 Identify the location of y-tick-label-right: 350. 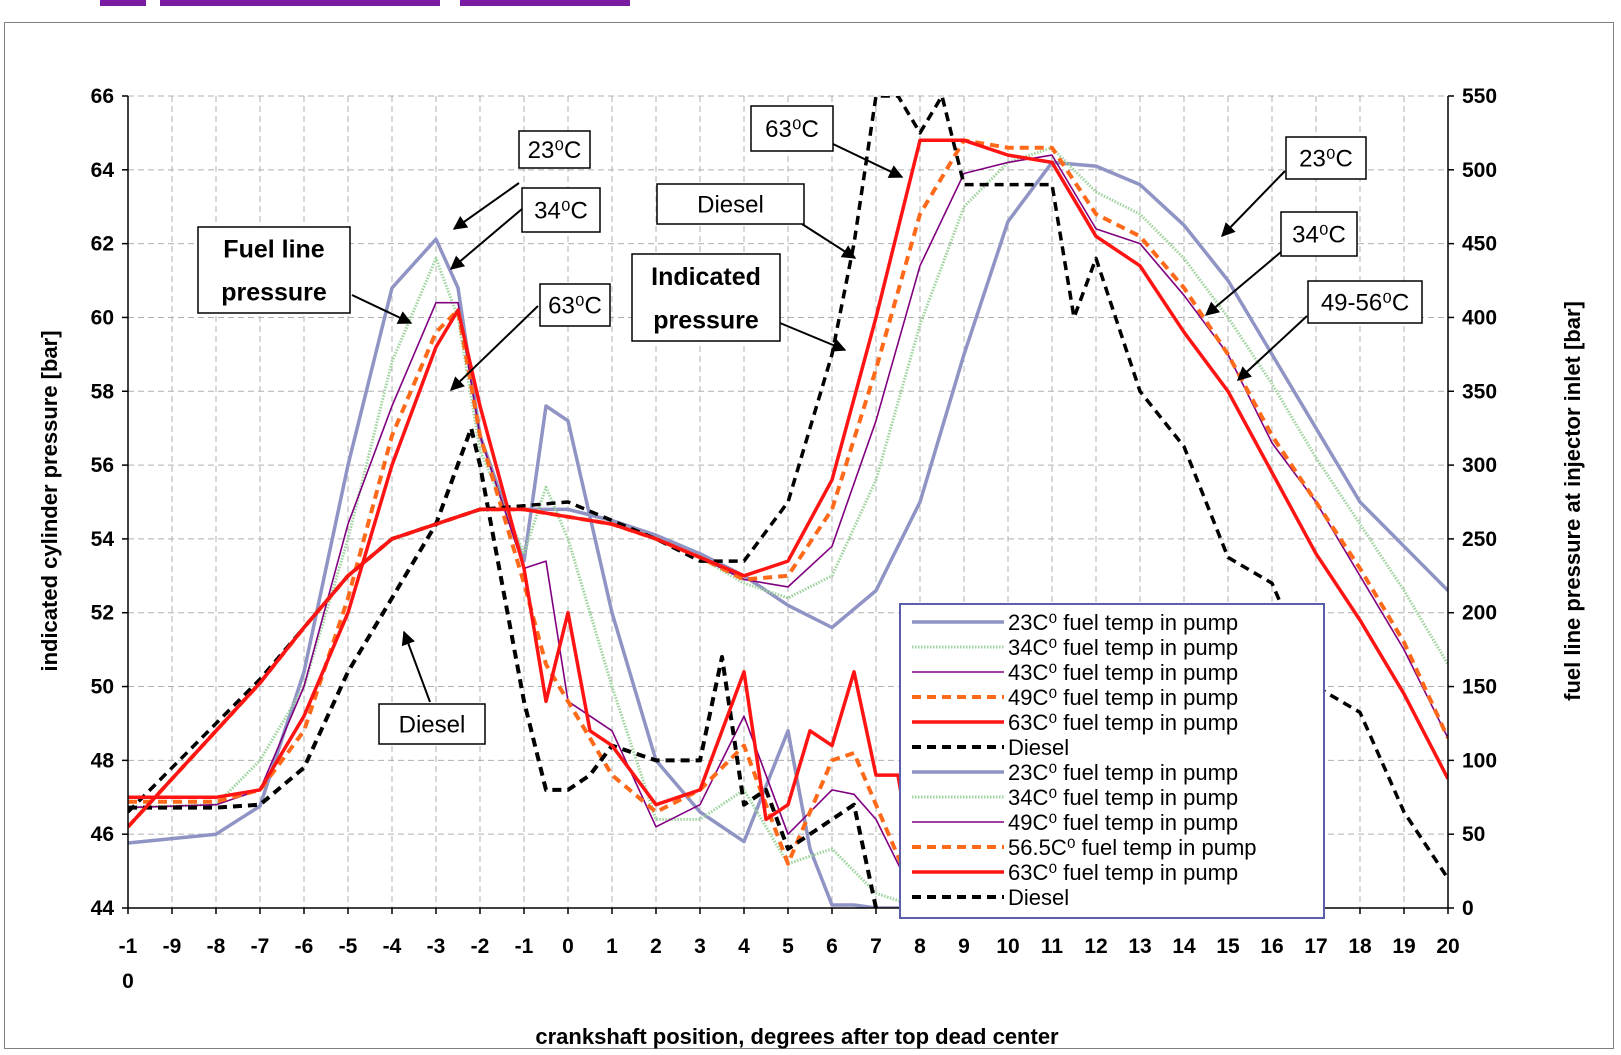
(1479, 391).